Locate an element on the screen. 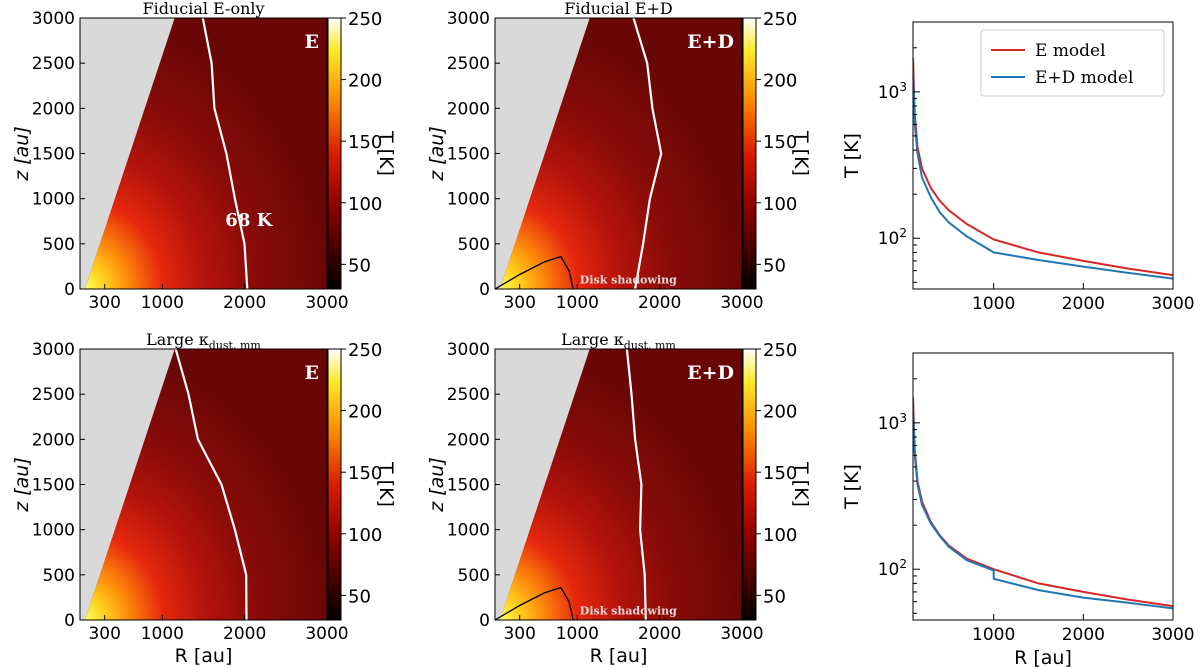  y-tick-label: 2500 is located at coordinates (468, 395).